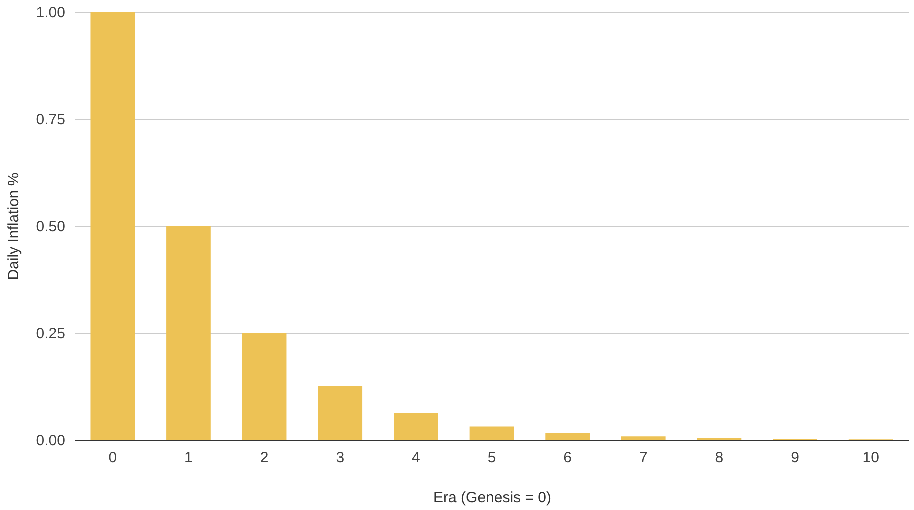 This screenshot has height=510, width=914. I want to click on y-tick-label: 0.00, so click(51, 441).